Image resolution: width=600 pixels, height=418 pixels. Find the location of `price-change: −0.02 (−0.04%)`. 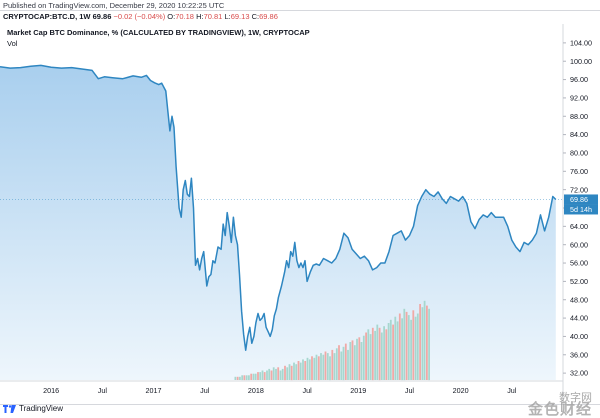

price-change: −0.02 (−0.04%) is located at coordinates (139, 16).